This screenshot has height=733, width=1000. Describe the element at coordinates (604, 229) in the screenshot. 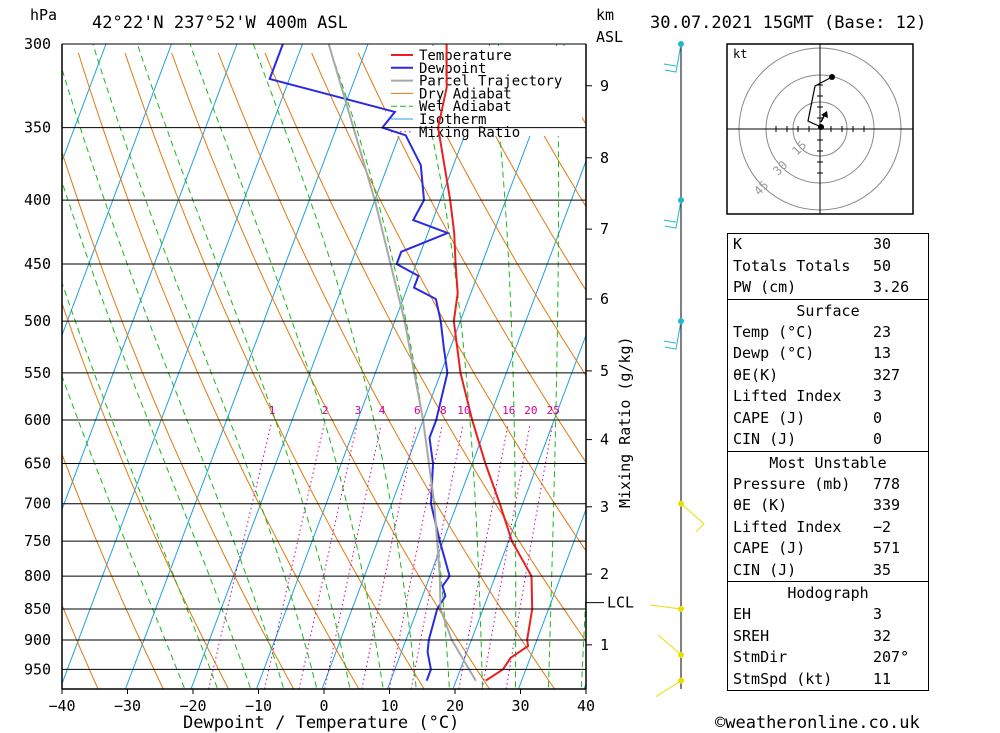

I see `km-tick-label: 7` at that location.